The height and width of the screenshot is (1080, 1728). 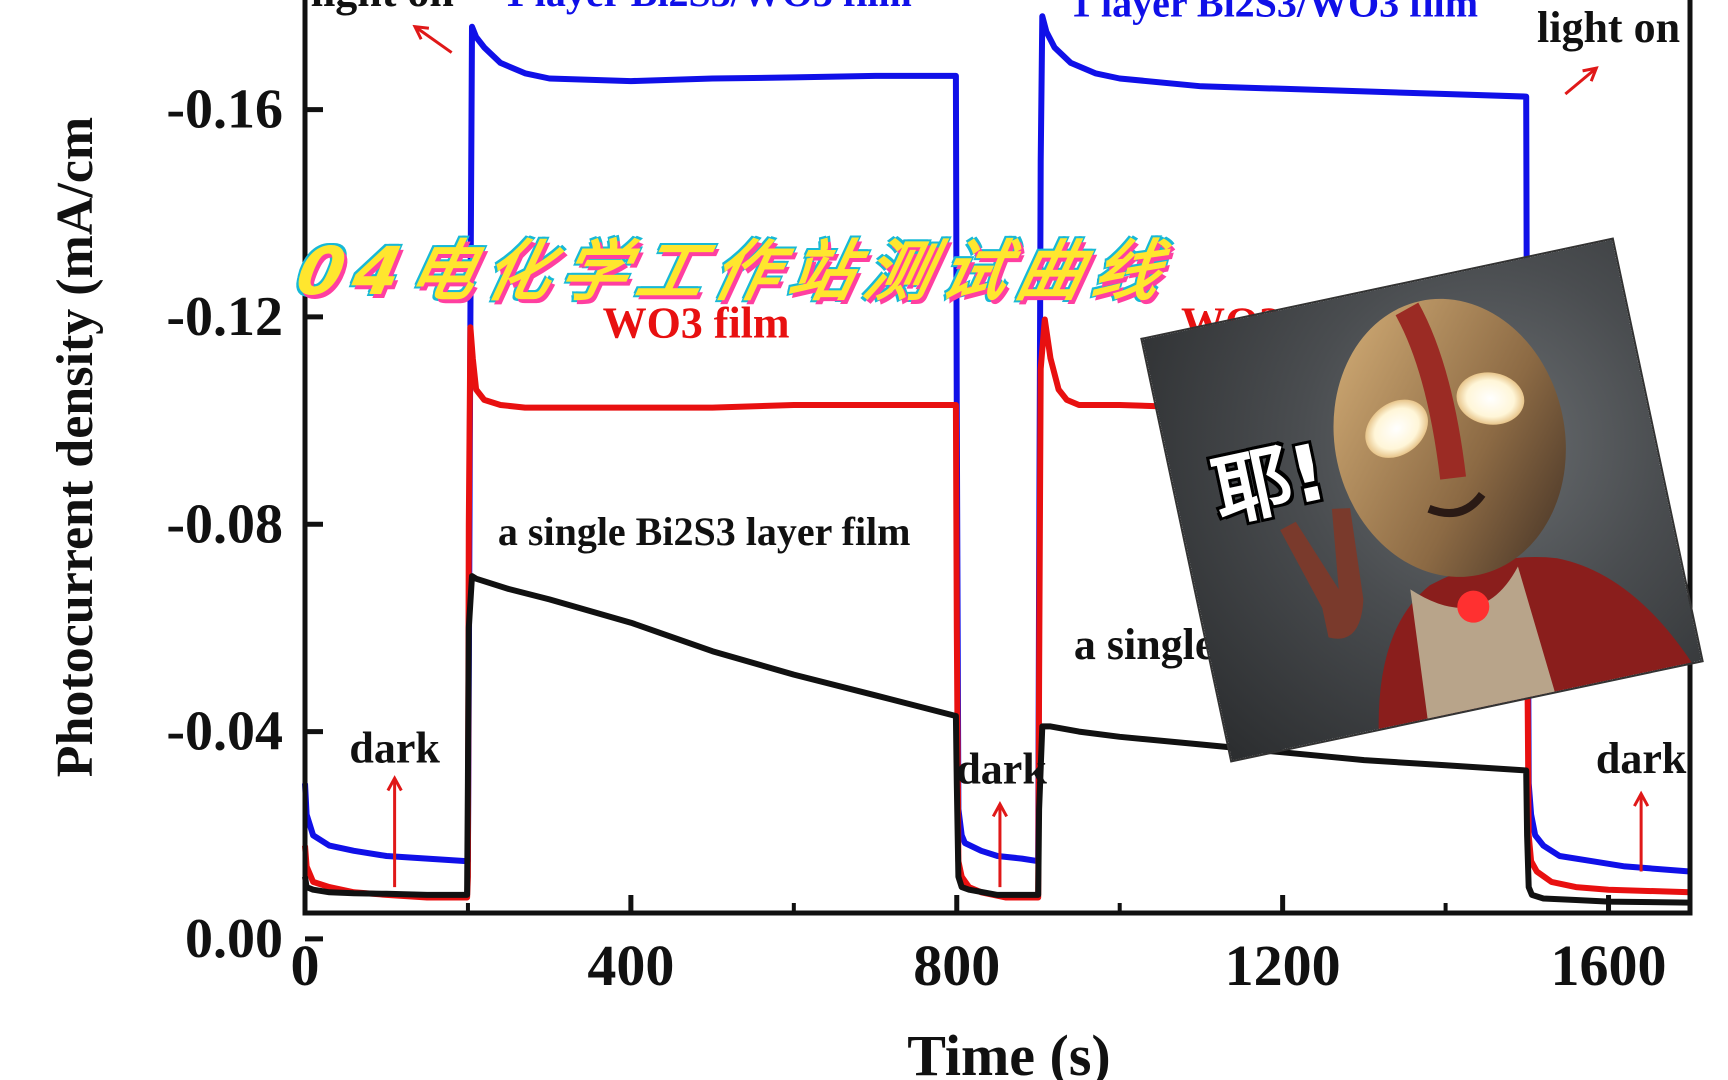 What do you see at coordinates (75, 447) in the screenshot?
I see `y-axis-label: Photocurrent density (mA/cm` at bounding box center [75, 447].